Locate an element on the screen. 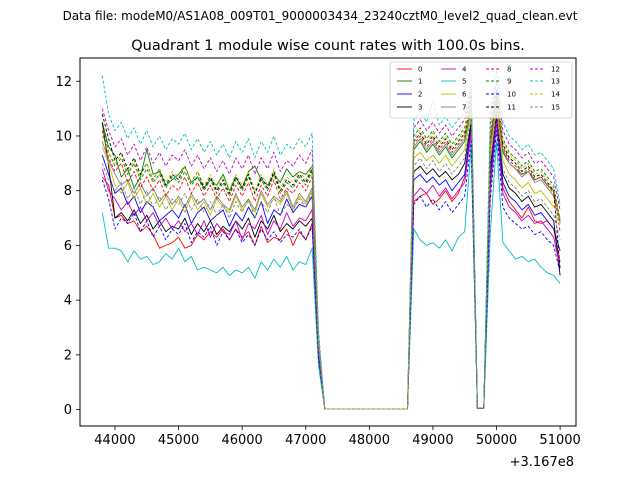 Image resolution: width=640 pixels, height=480 pixels. legend-label-11: 11 is located at coordinates (511, 108).